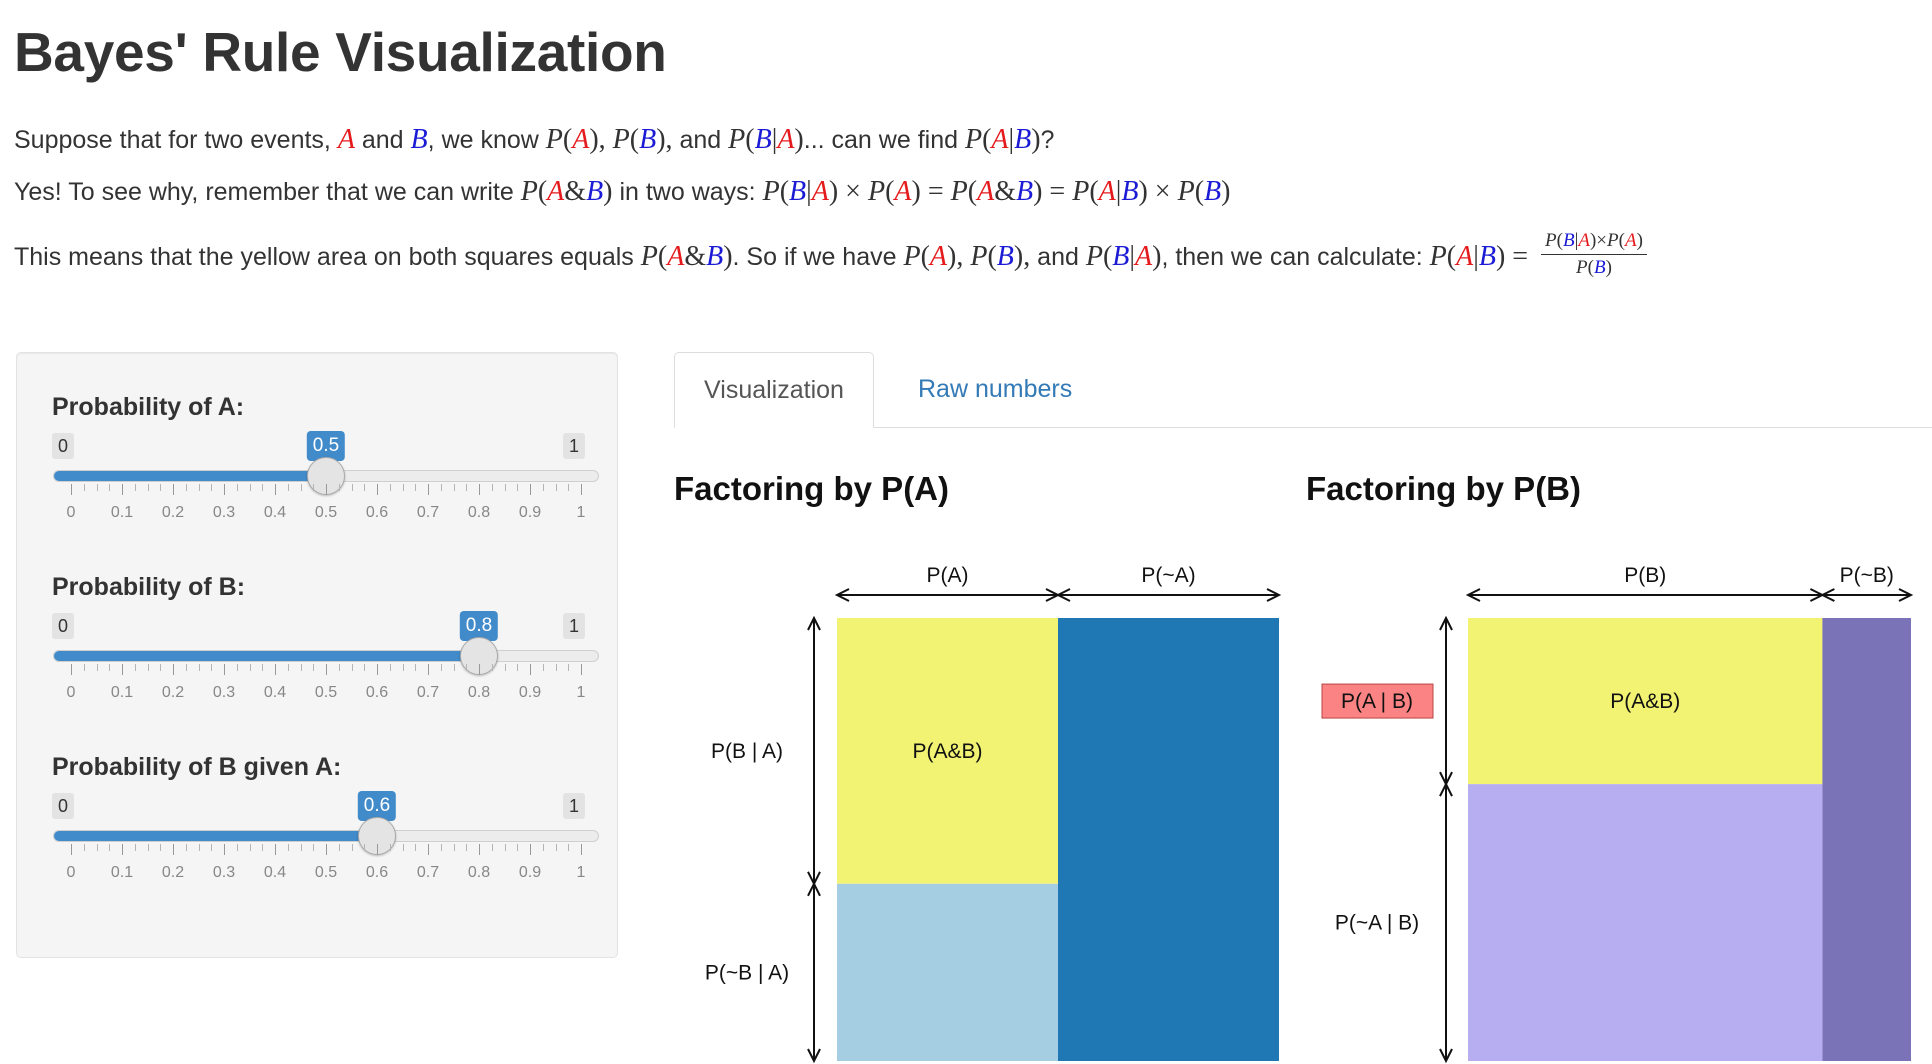 The height and width of the screenshot is (1064, 1932). I want to click on page-title: Bayes' Rule Visualization, so click(340, 52).